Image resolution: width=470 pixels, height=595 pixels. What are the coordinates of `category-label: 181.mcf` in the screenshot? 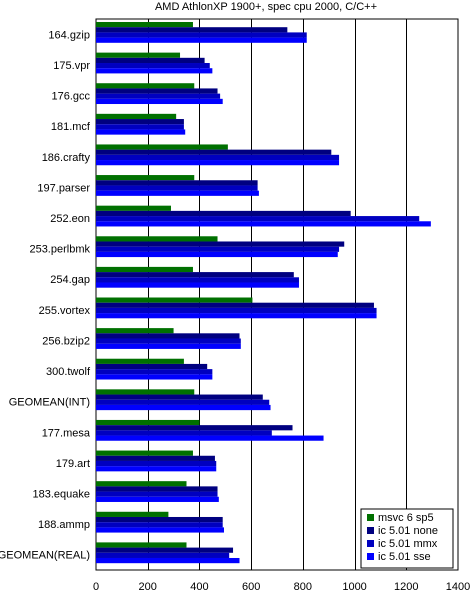 It's located at (71, 127).